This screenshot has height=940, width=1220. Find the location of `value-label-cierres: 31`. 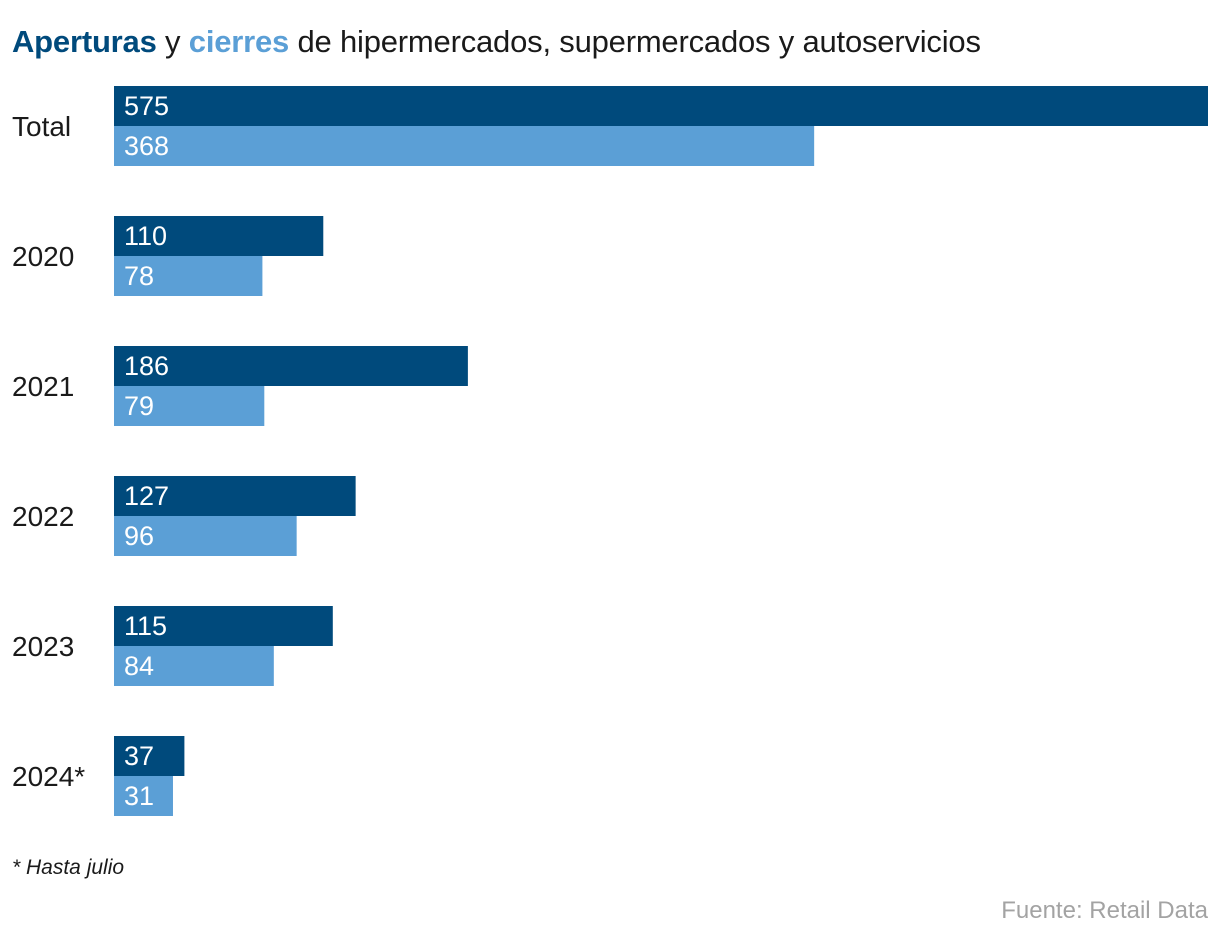

value-label-cierres: 31 is located at coordinates (139, 796).